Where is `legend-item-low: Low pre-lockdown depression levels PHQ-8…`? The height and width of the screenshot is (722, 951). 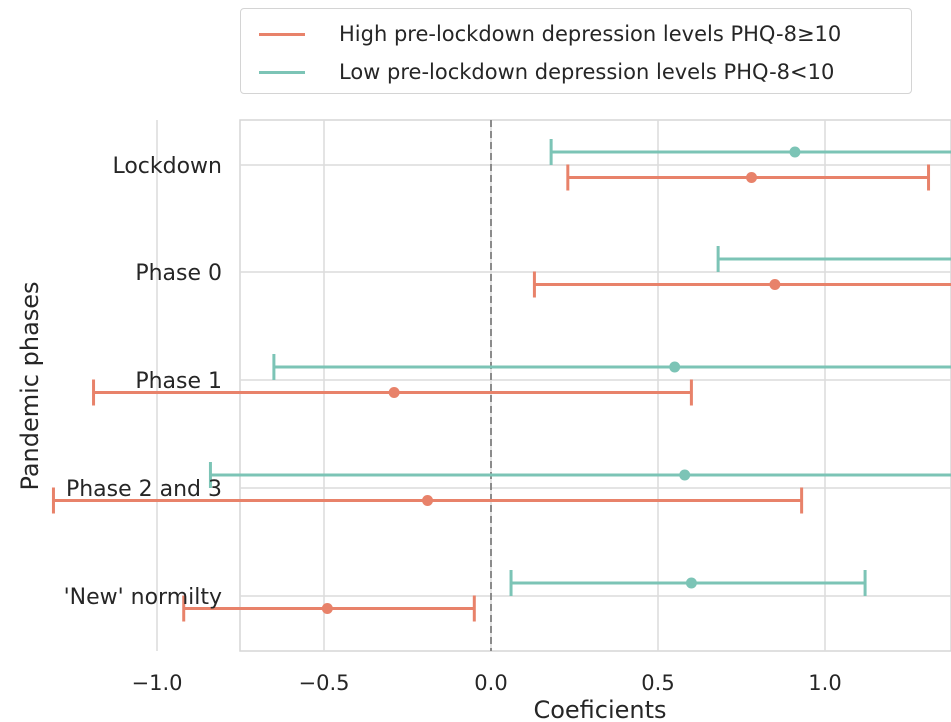
legend-item-low: Low pre-lockdown depression levels PHQ-8… is located at coordinates (541, 72).